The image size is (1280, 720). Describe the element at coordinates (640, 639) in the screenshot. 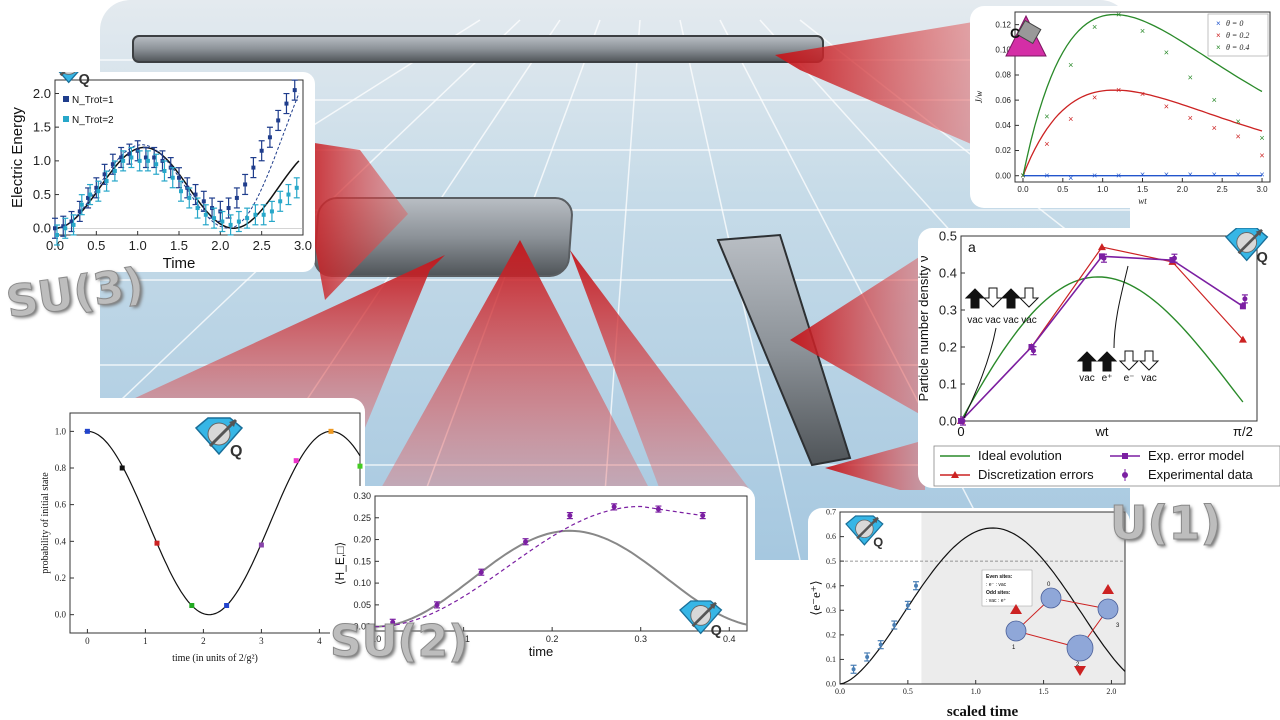

I see `x-tick-label: 0.3` at that location.